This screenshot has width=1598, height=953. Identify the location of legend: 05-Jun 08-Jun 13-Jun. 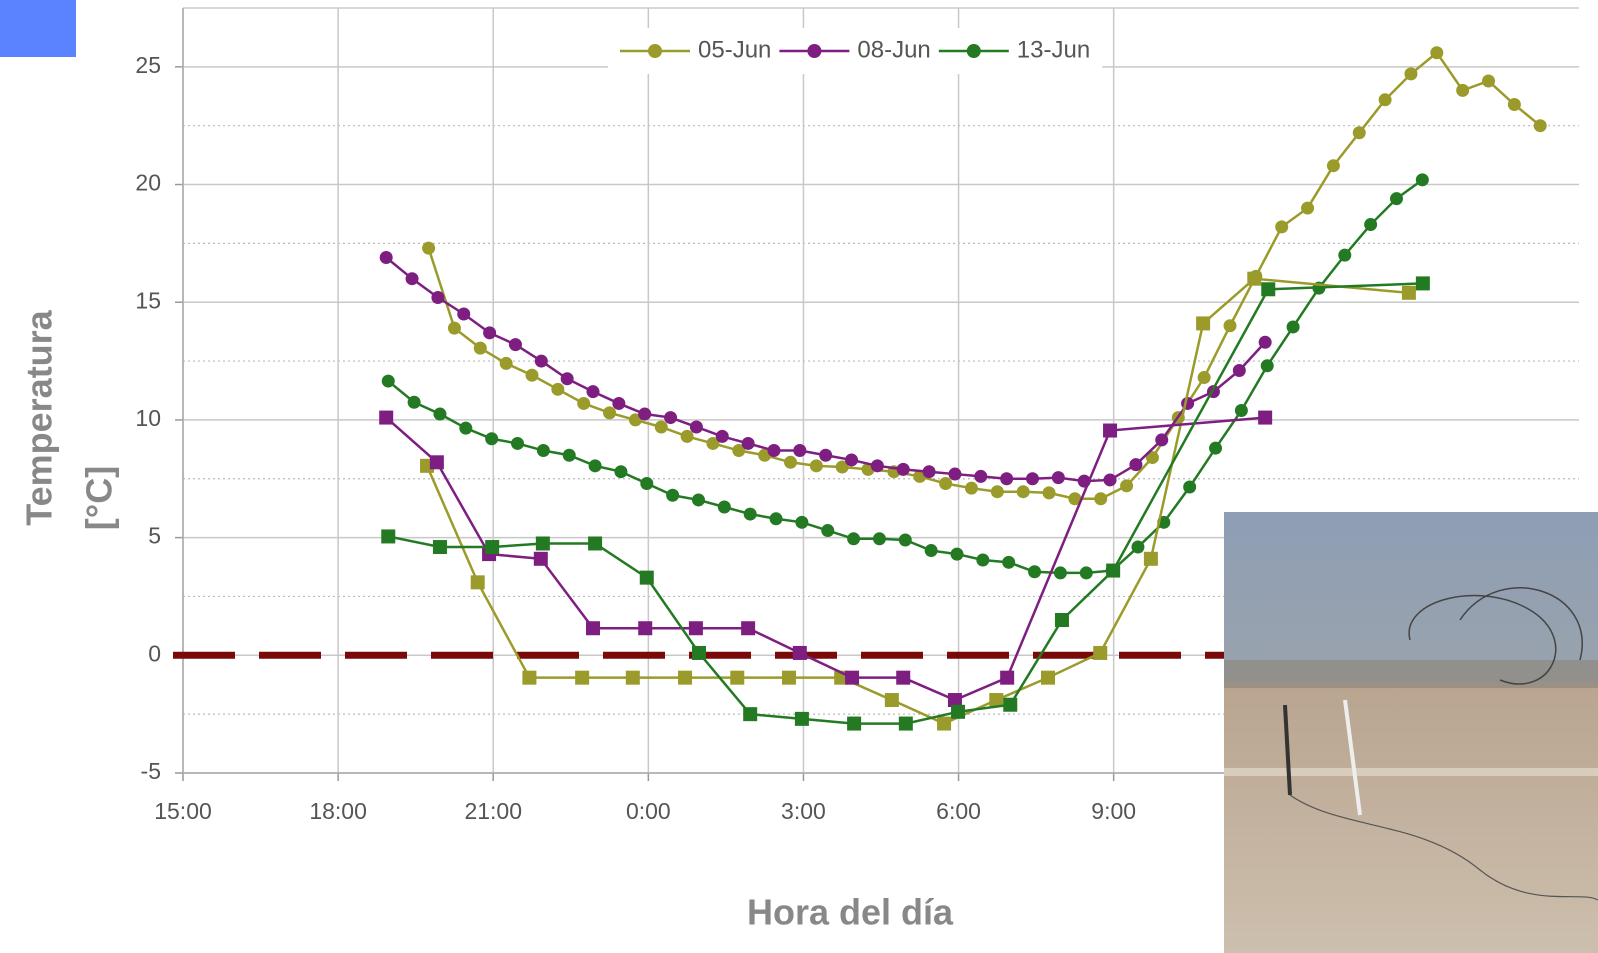
(855, 51).